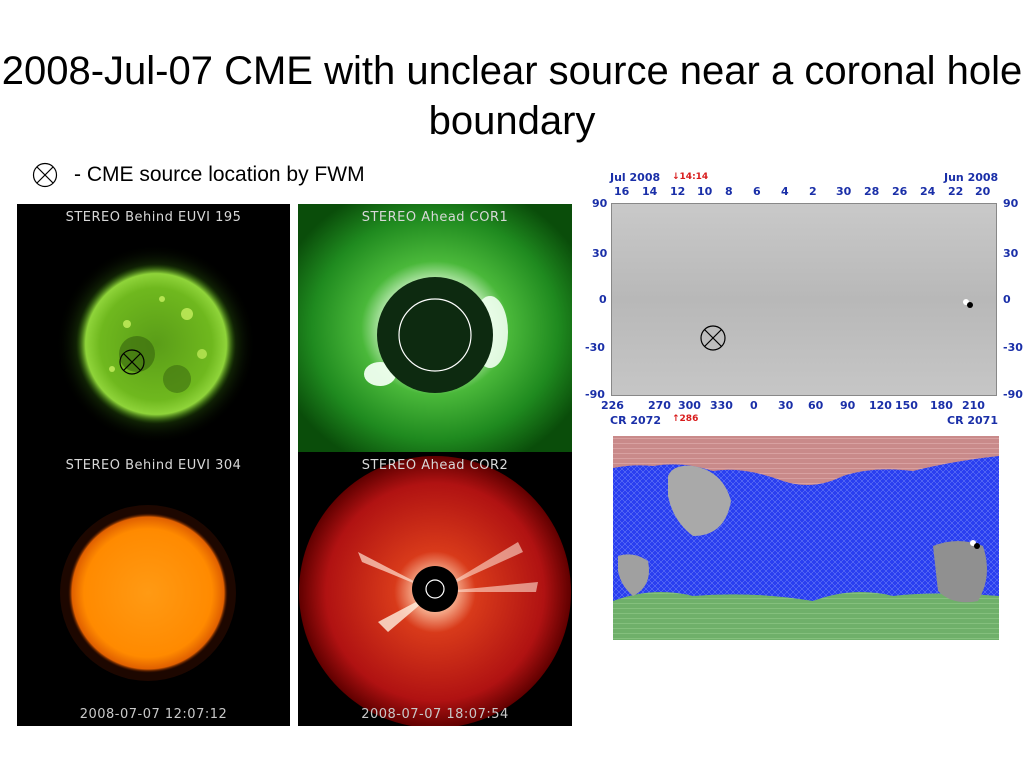 The image size is (1024, 768). Describe the element at coordinates (872, 191) in the screenshot. I see `map-day-tick: 28` at that location.